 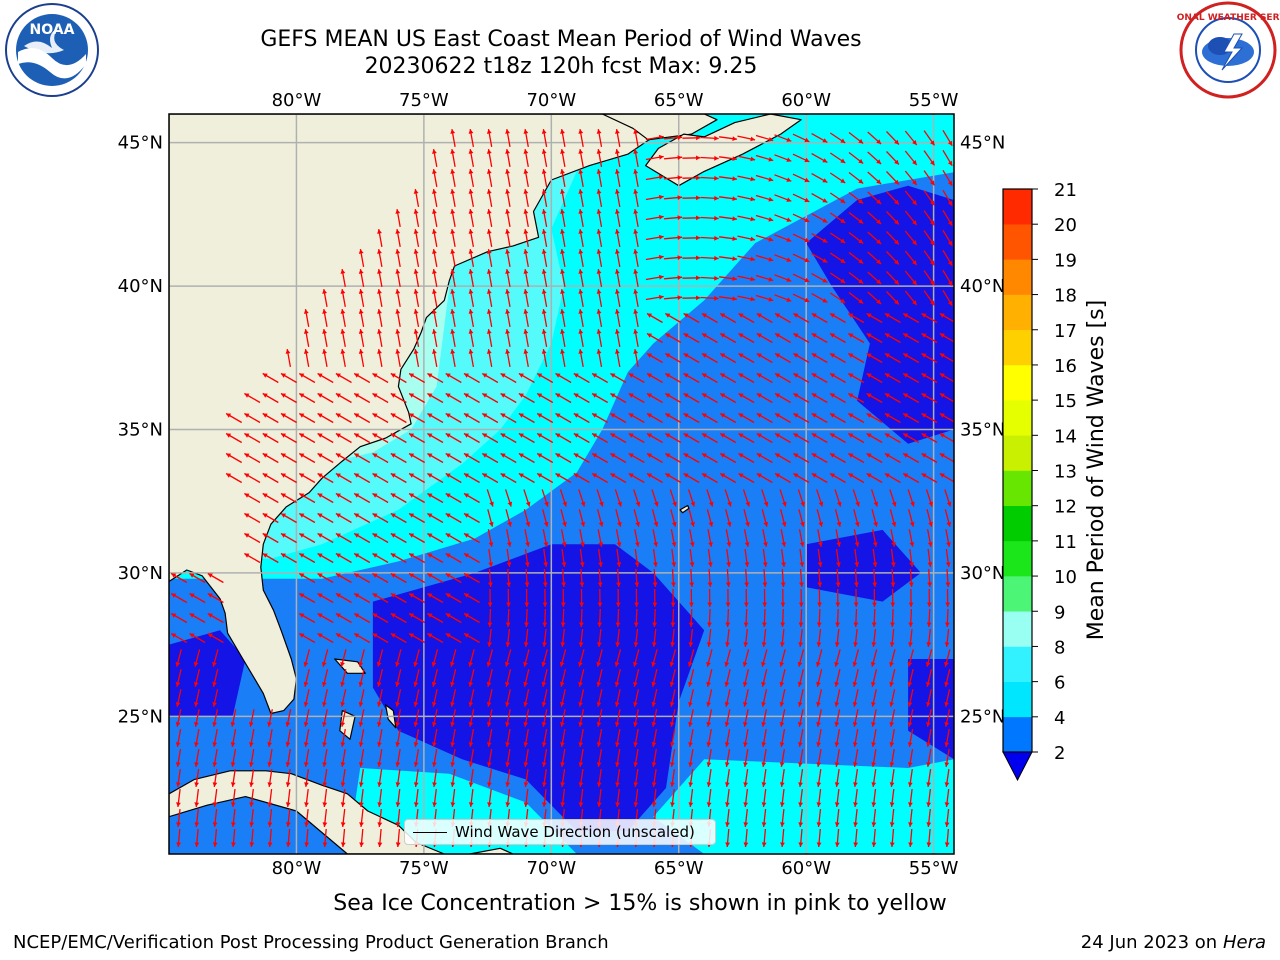 What do you see at coordinates (1065, 401) in the screenshot?
I see `colorbar-tick-label: 15` at bounding box center [1065, 401].